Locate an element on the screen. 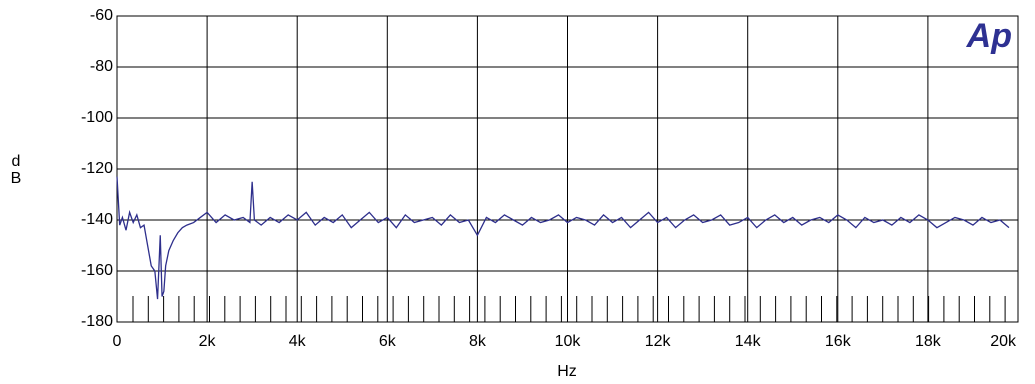 This screenshot has height=384, width=1035. y-axis-label: dB is located at coordinates (16, 170).